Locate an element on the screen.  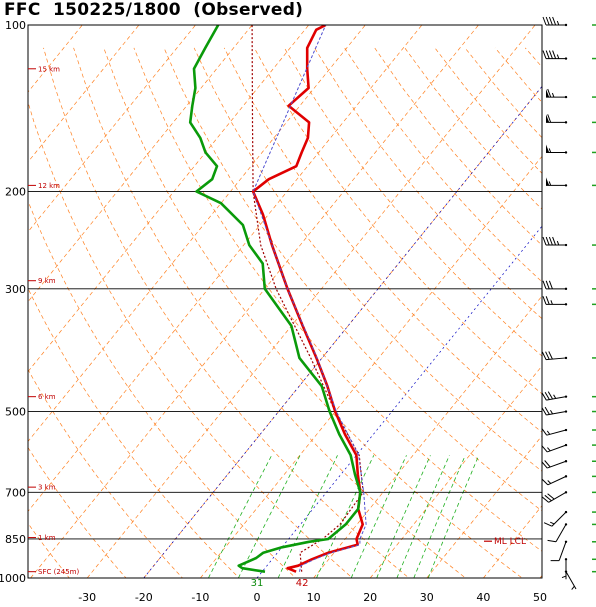
temperature-tick-label: 0 is located at coordinates (257, 597).